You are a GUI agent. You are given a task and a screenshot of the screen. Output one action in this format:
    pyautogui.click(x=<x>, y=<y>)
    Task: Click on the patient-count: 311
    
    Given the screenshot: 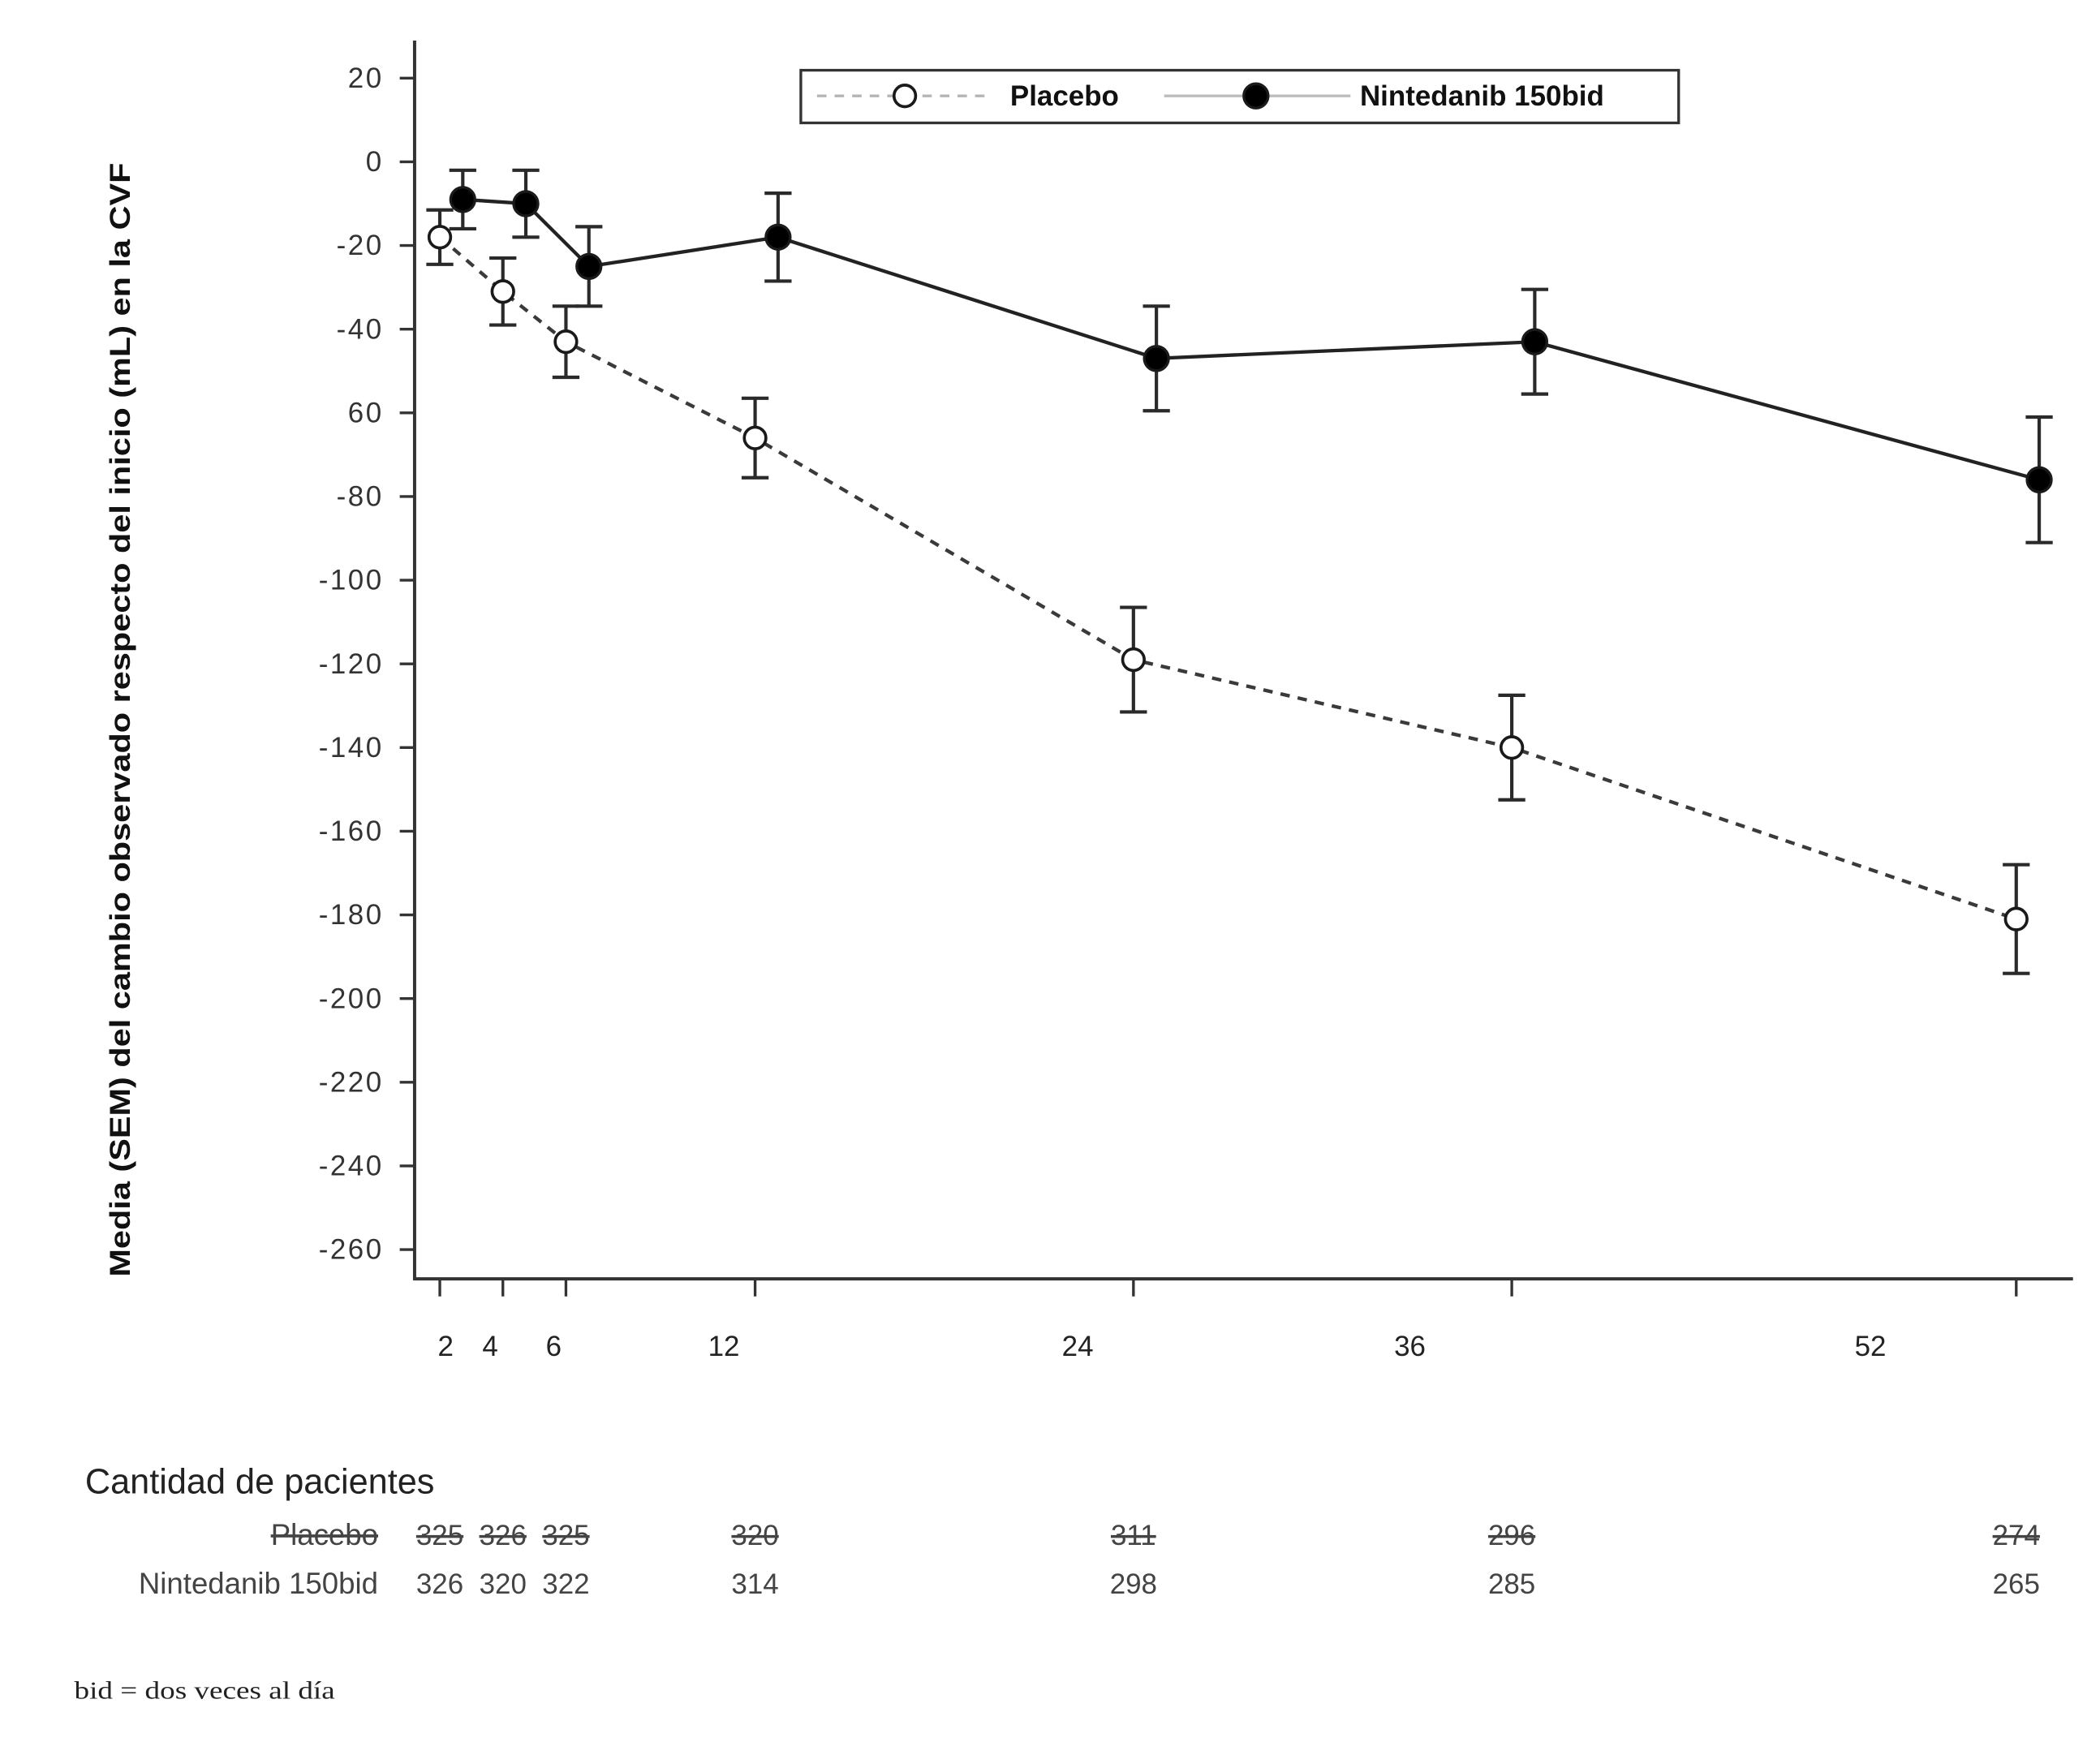 What is the action you would take?
    pyautogui.click(x=1133, y=1535)
    